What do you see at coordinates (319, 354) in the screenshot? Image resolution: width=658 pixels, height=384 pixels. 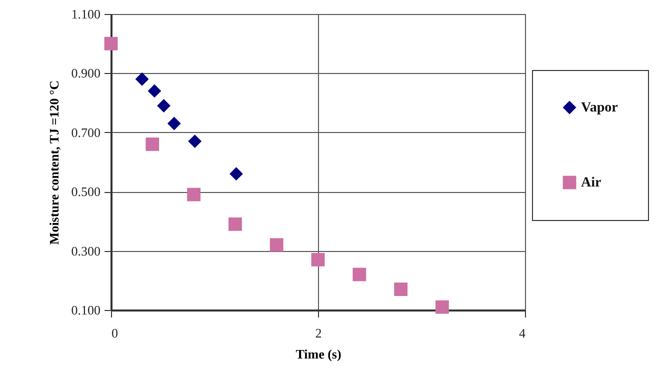 I see `x-axis-title: Time (s)` at bounding box center [319, 354].